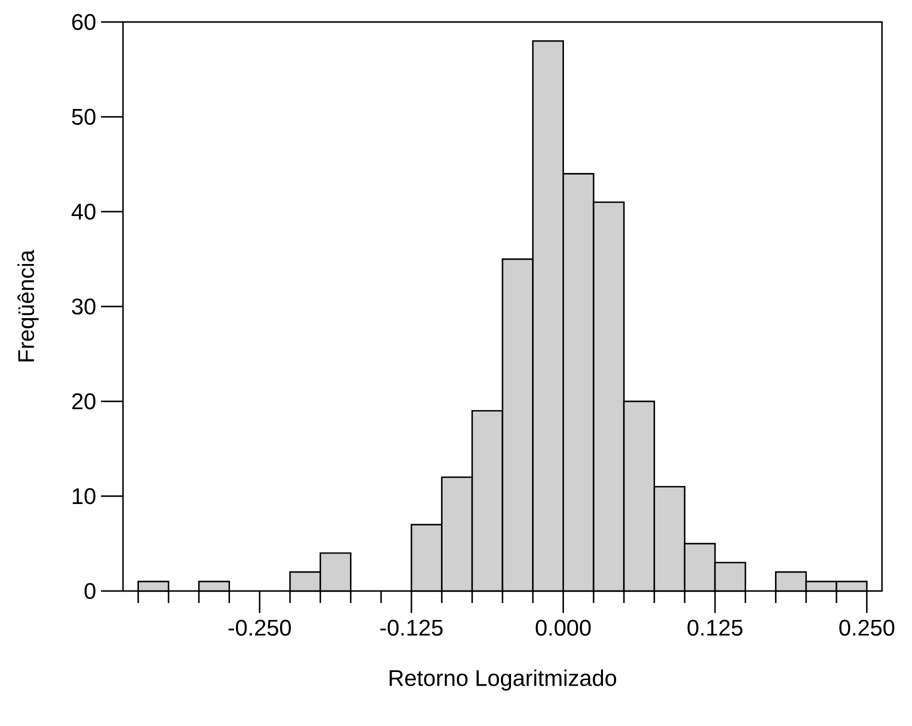 This screenshot has width=912, height=726. What do you see at coordinates (259, 628) in the screenshot?
I see `x-tick-label: -0.250` at bounding box center [259, 628].